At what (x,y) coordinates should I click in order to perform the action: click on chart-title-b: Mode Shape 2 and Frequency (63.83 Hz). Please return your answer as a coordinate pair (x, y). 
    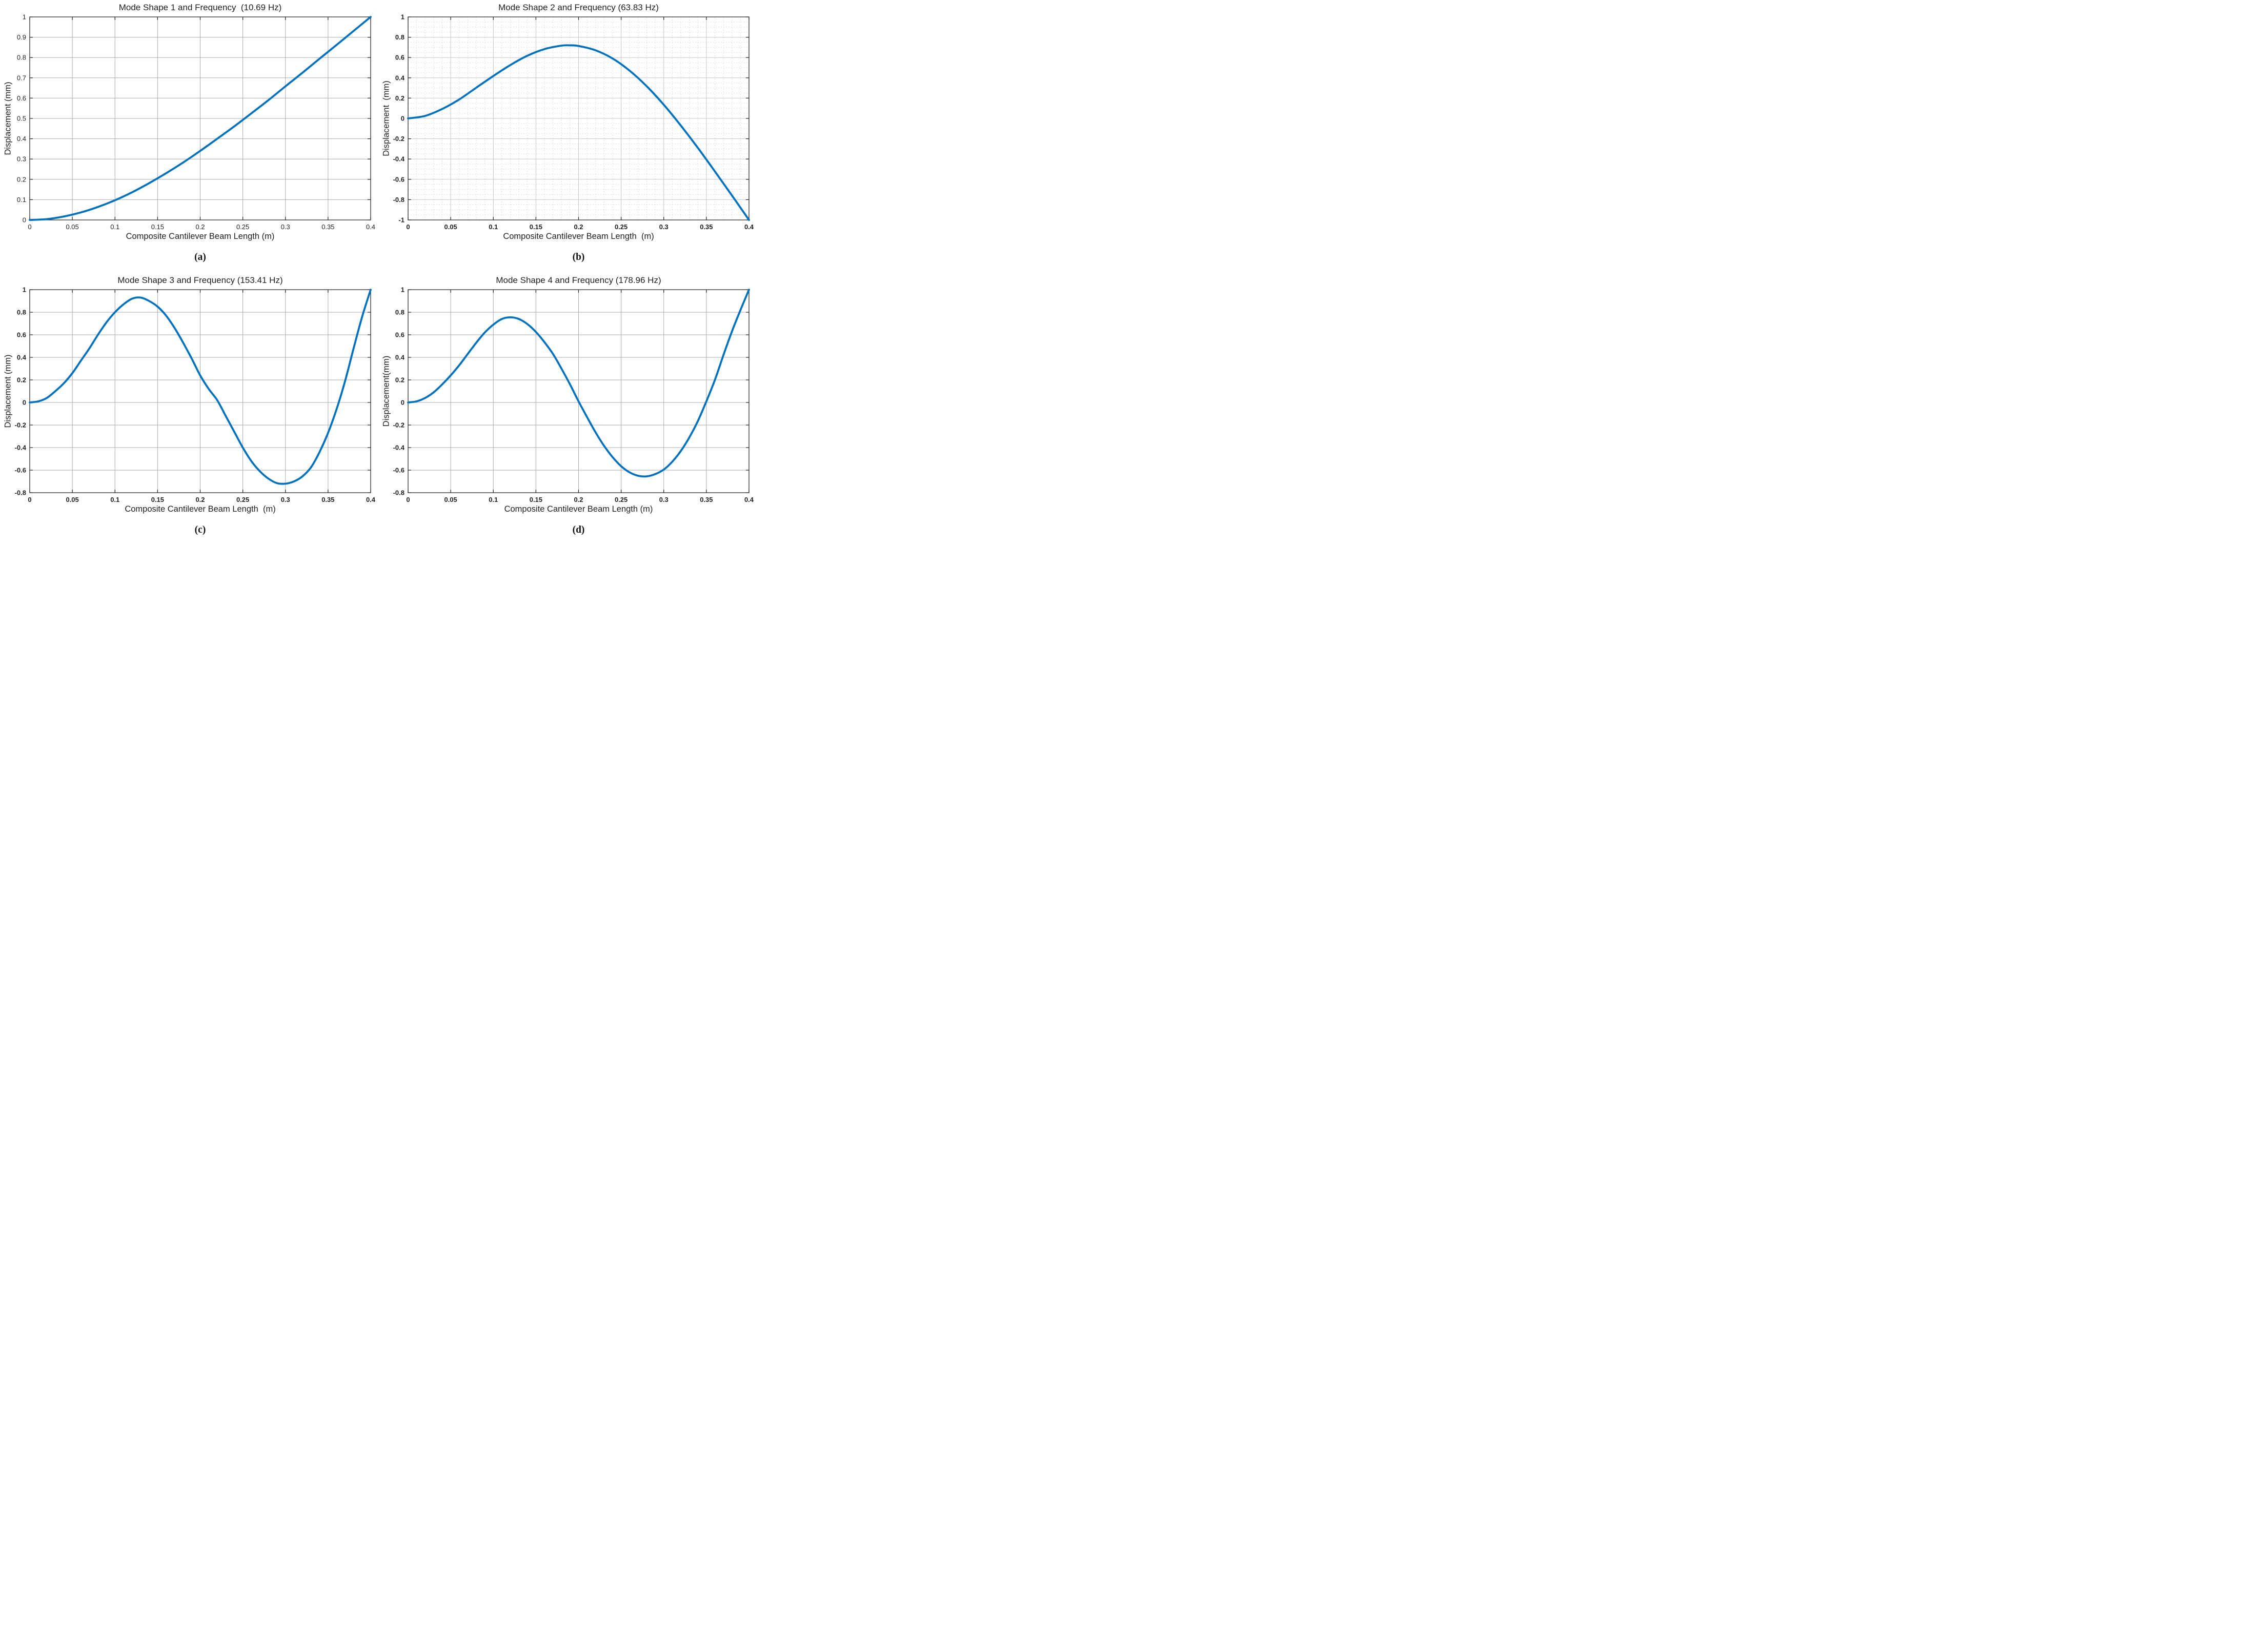
    Looking at the image, I should click on (578, 7).